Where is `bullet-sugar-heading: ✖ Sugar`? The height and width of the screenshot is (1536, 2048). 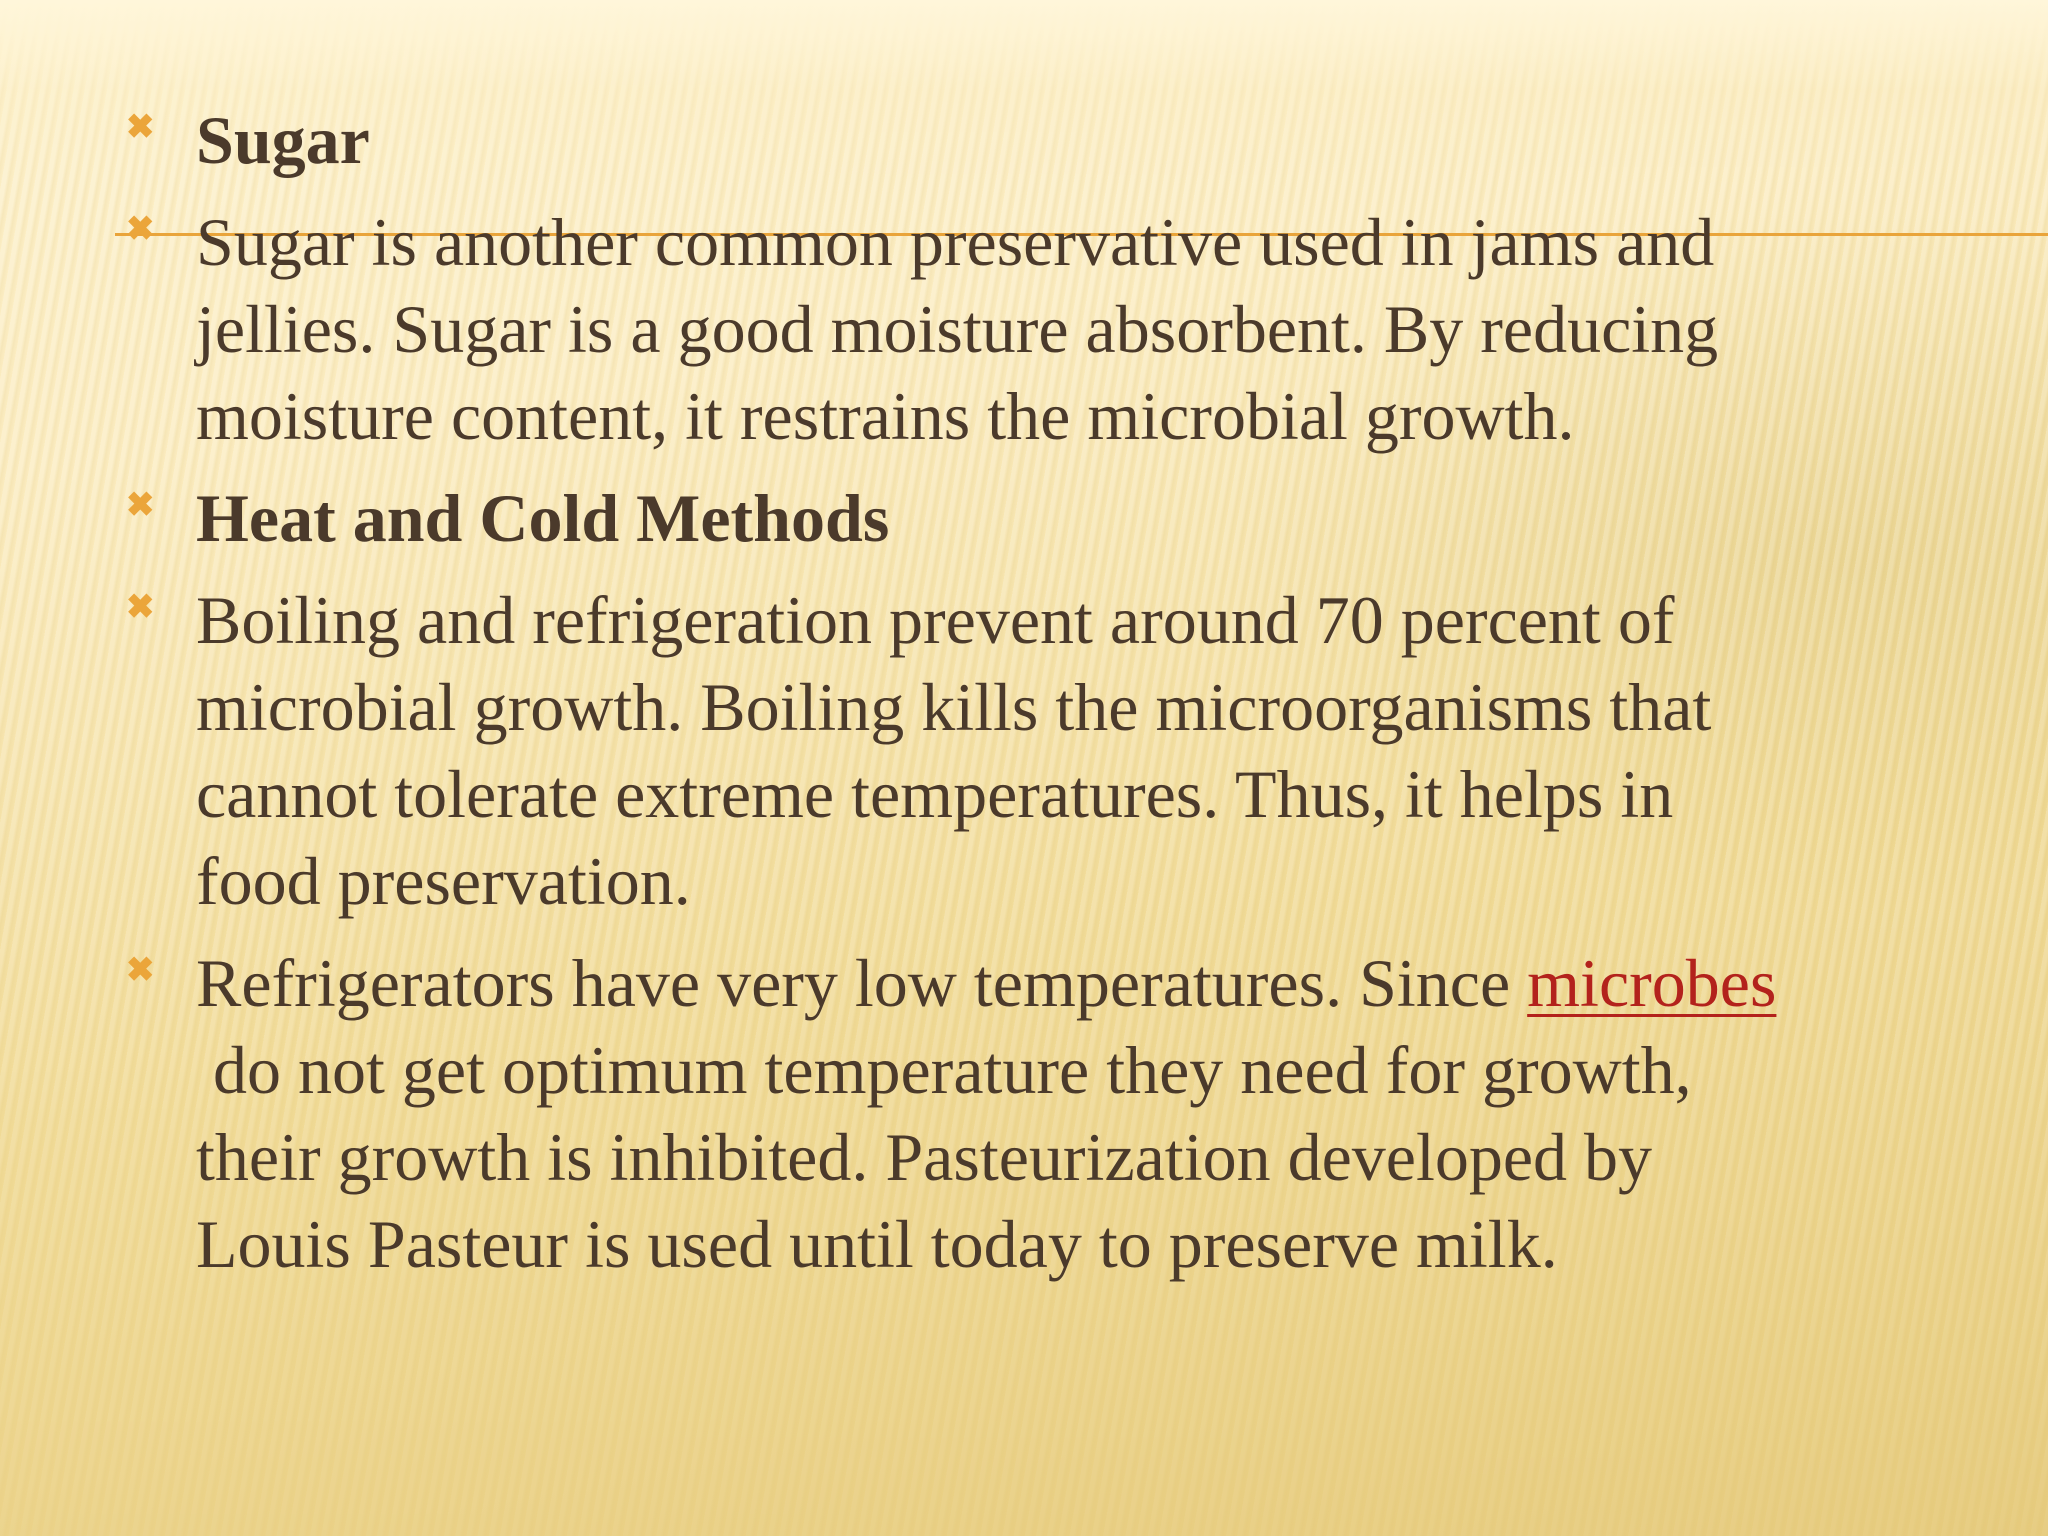 bullet-sugar-heading: ✖ Sugar is located at coordinates (1061, 140).